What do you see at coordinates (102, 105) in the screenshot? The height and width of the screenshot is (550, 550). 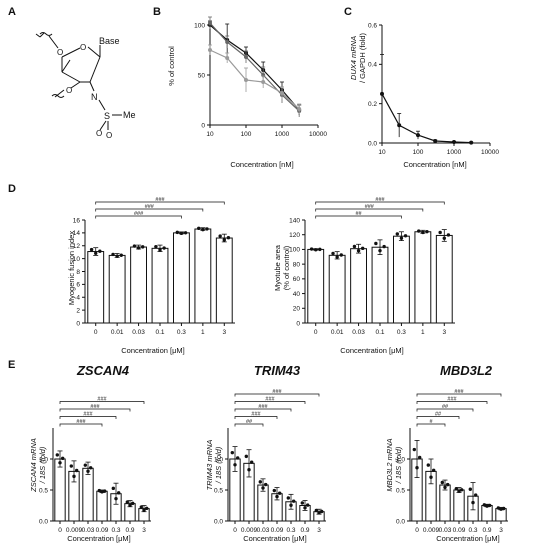 I see `bond-n-s` at bounding box center [102, 105].